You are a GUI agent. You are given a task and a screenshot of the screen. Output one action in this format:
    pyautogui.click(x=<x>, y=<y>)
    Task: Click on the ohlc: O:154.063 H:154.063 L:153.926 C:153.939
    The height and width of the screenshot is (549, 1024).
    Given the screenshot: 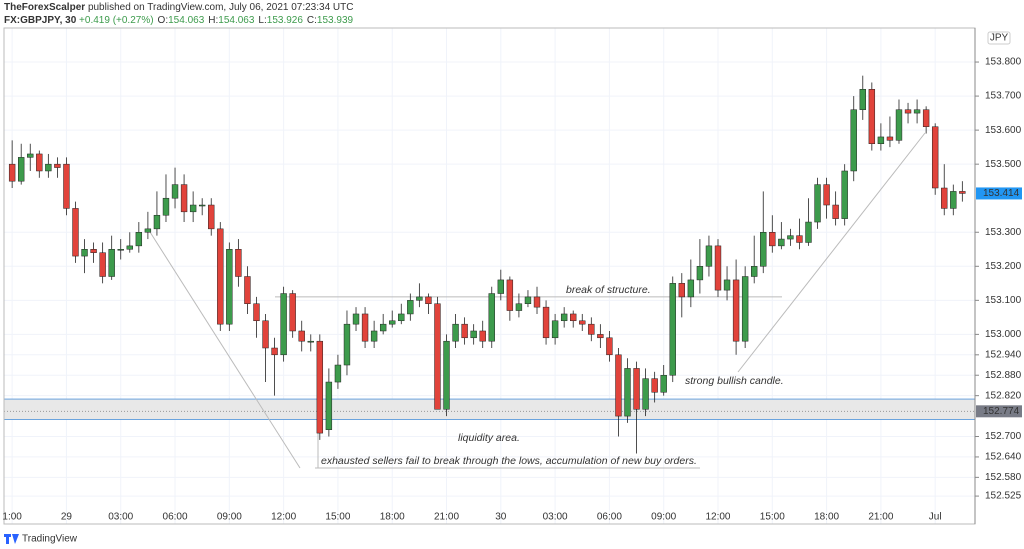 What is the action you would take?
    pyautogui.click(x=256, y=20)
    